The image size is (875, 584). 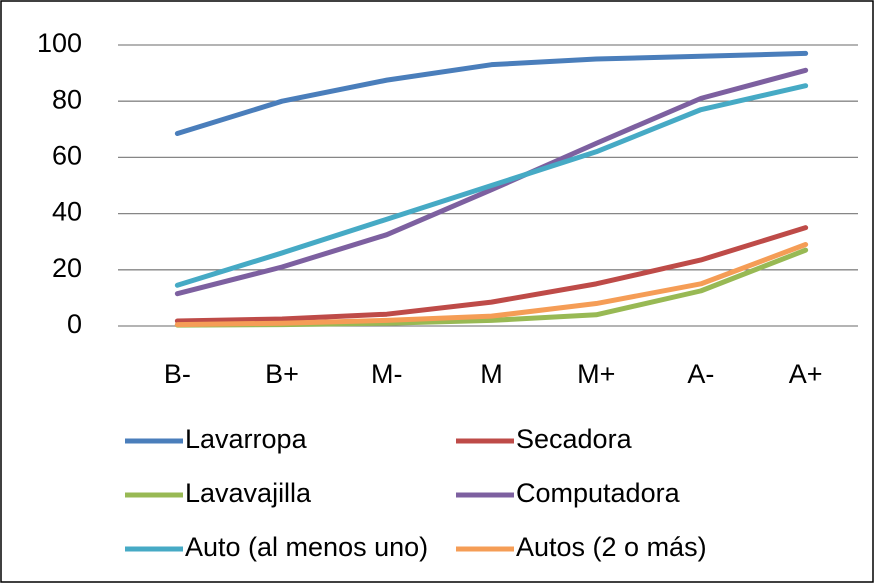 I want to click on x-tick-label: M+, so click(x=596, y=374).